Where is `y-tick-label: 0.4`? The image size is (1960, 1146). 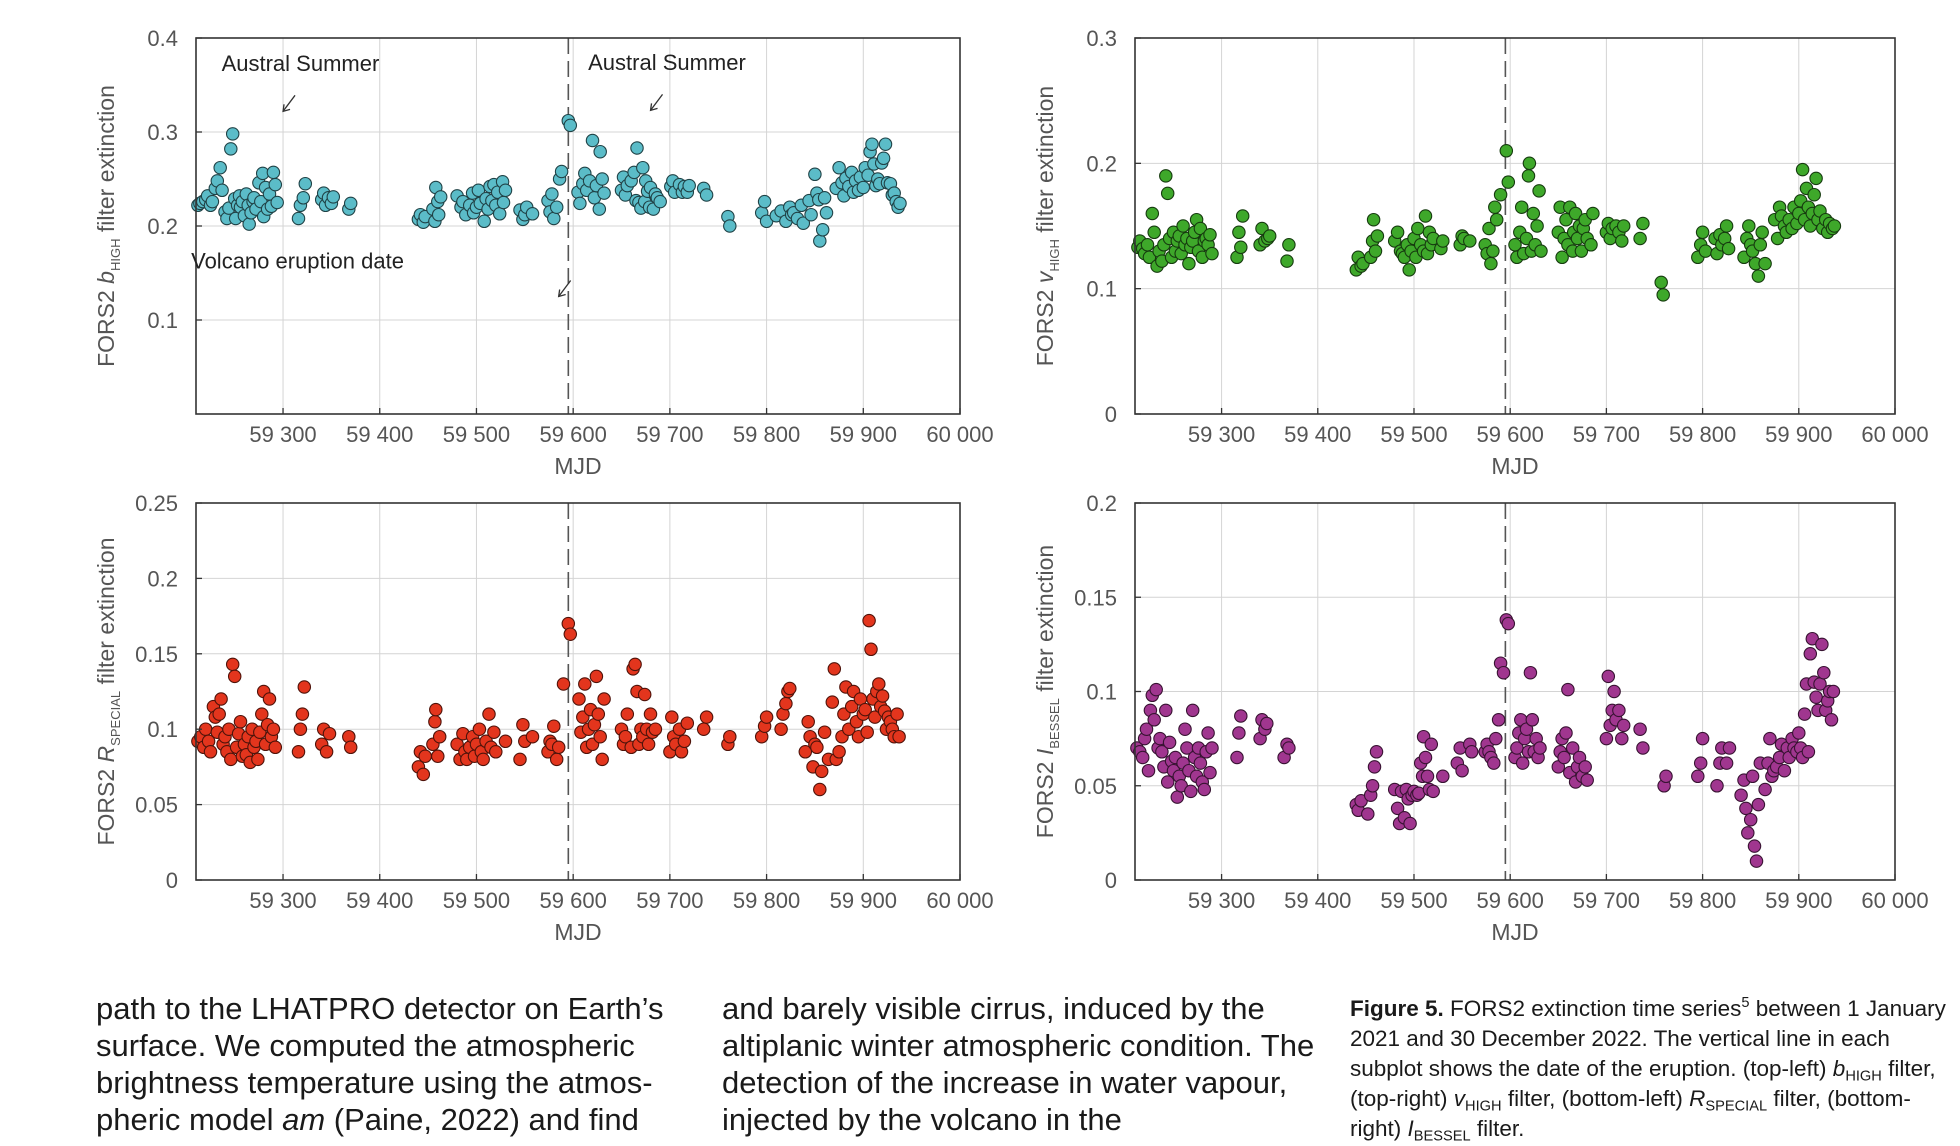
y-tick-label: 0.4 is located at coordinates (162, 38).